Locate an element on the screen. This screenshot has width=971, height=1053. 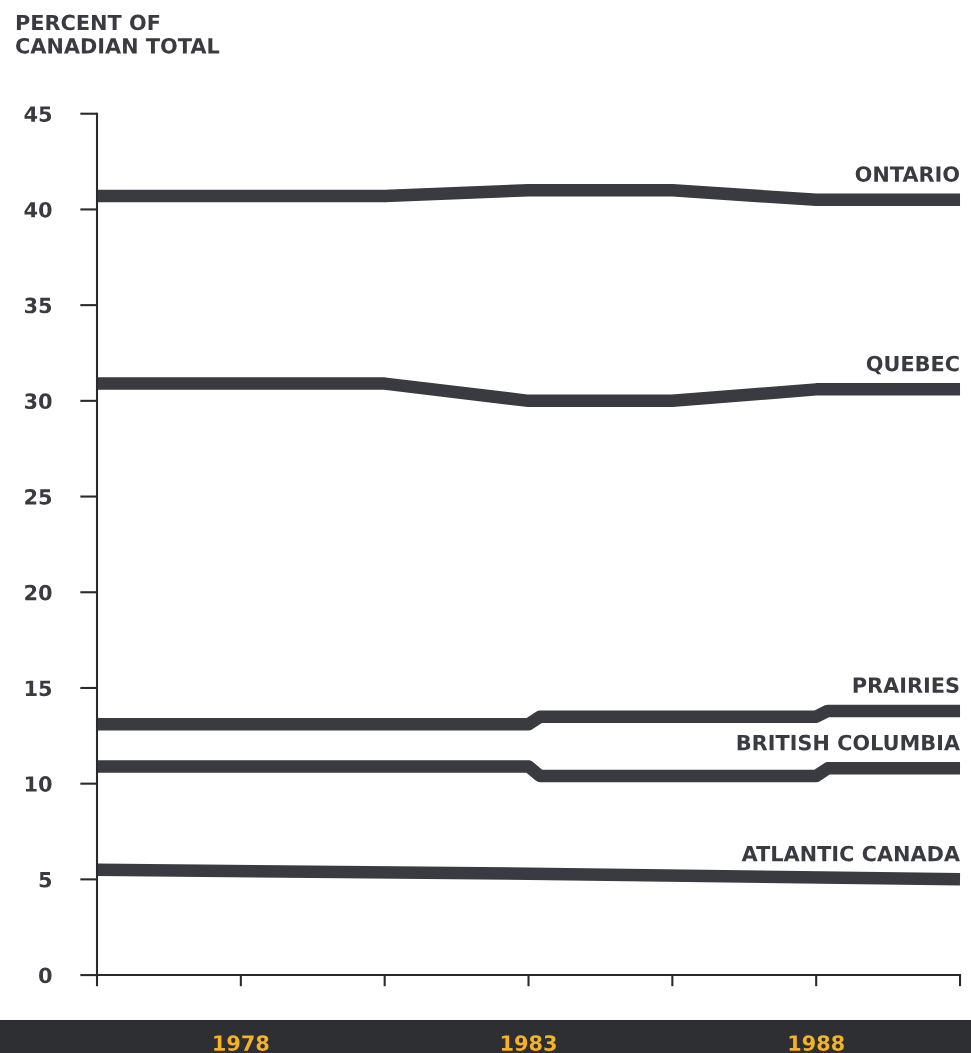
y-tick-label: 30 is located at coordinates (38, 401).